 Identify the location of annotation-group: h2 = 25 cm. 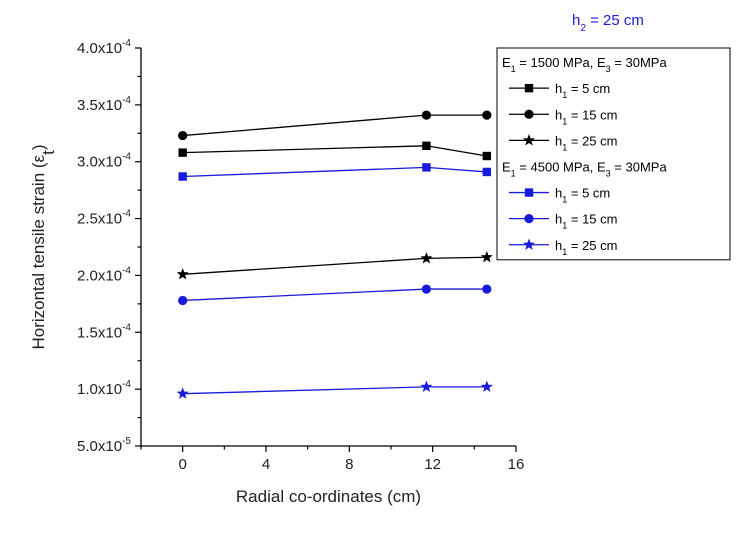
(608, 23).